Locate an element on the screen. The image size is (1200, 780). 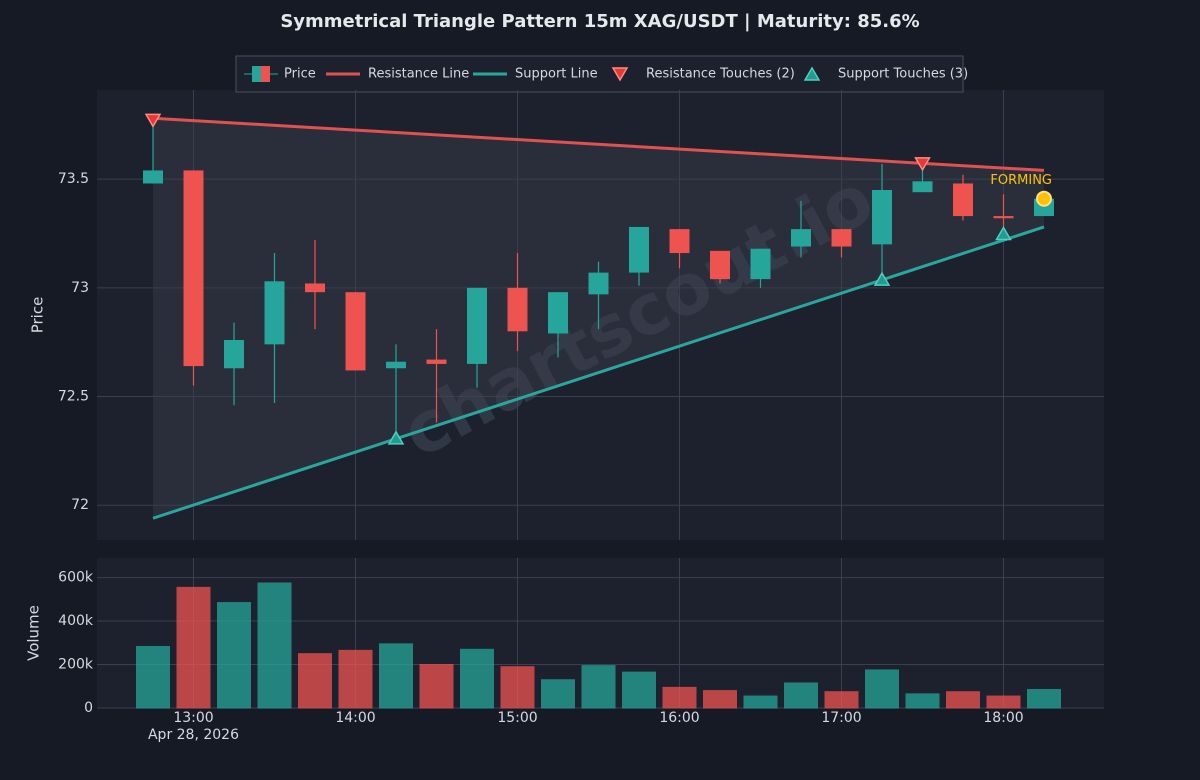
y-tick-label: 72.5 is located at coordinates (73, 397).